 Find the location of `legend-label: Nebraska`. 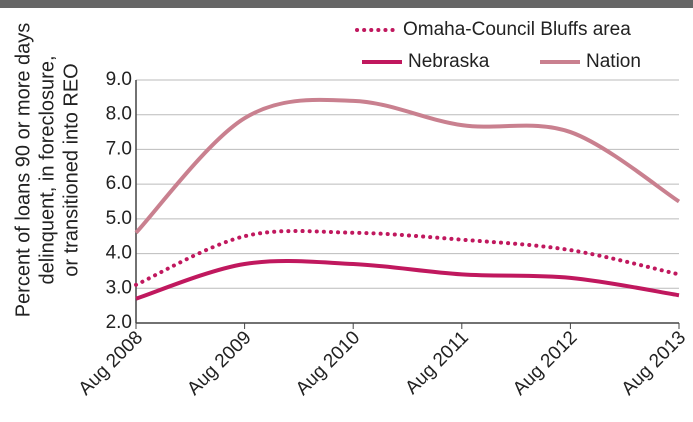

legend-label: Nebraska is located at coordinates (449, 61).